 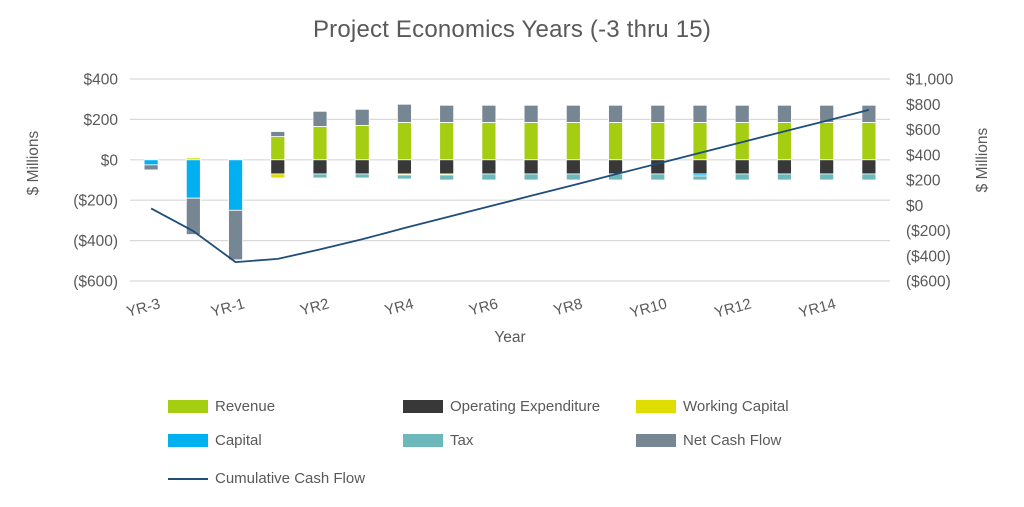 What do you see at coordinates (423, 406) in the screenshot?
I see `operating-expenditure-swatch-icon` at bounding box center [423, 406].